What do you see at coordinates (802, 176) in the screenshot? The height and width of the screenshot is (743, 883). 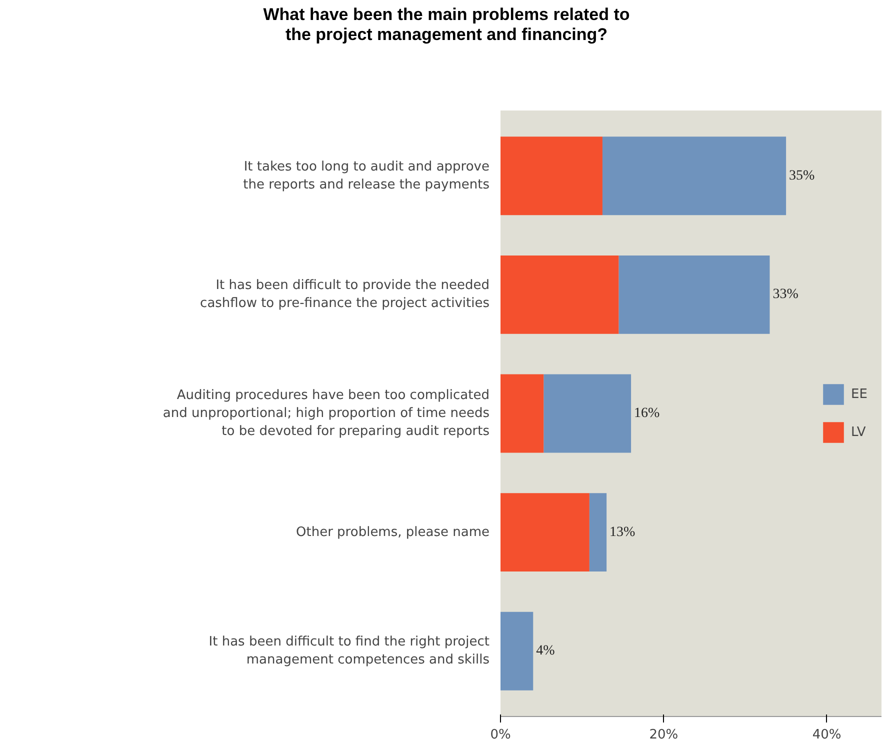 I see `total-label: 35%` at bounding box center [802, 176].